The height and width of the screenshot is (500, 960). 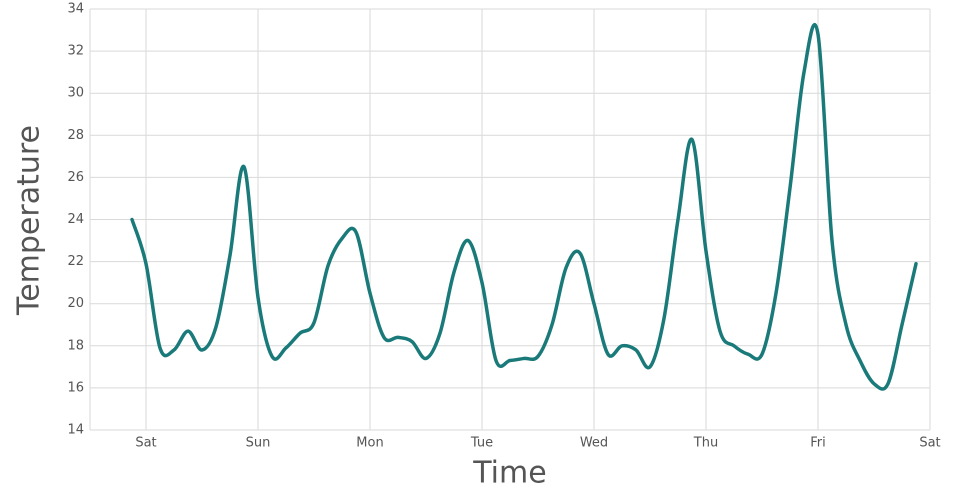 I want to click on y-tick-label: 24, so click(x=75, y=219).